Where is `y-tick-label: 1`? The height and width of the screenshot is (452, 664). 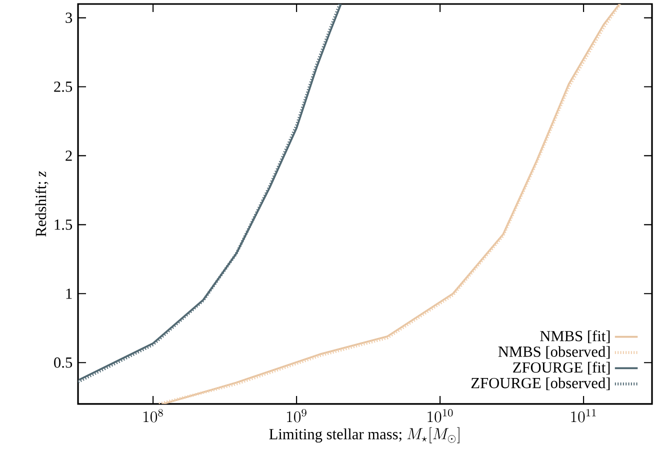 y-tick-label: 1 is located at coordinates (69, 293).